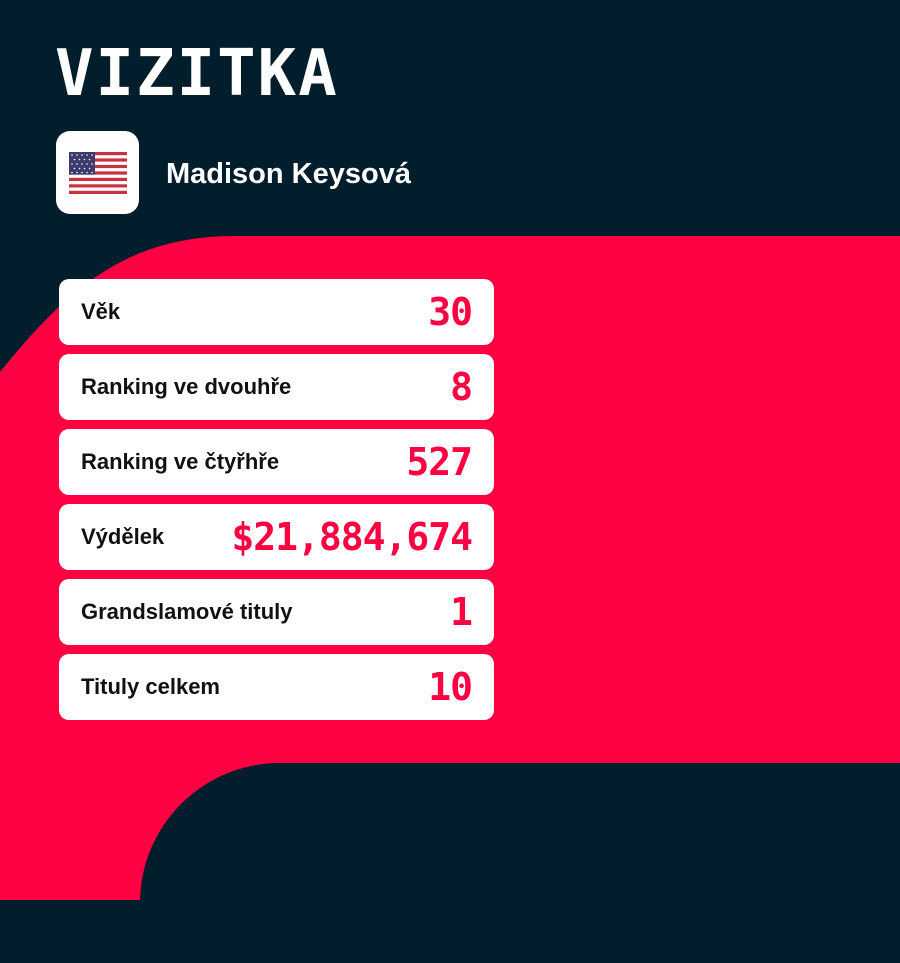  Describe the element at coordinates (450, 312) in the screenshot. I see `stat-value: 30` at that location.